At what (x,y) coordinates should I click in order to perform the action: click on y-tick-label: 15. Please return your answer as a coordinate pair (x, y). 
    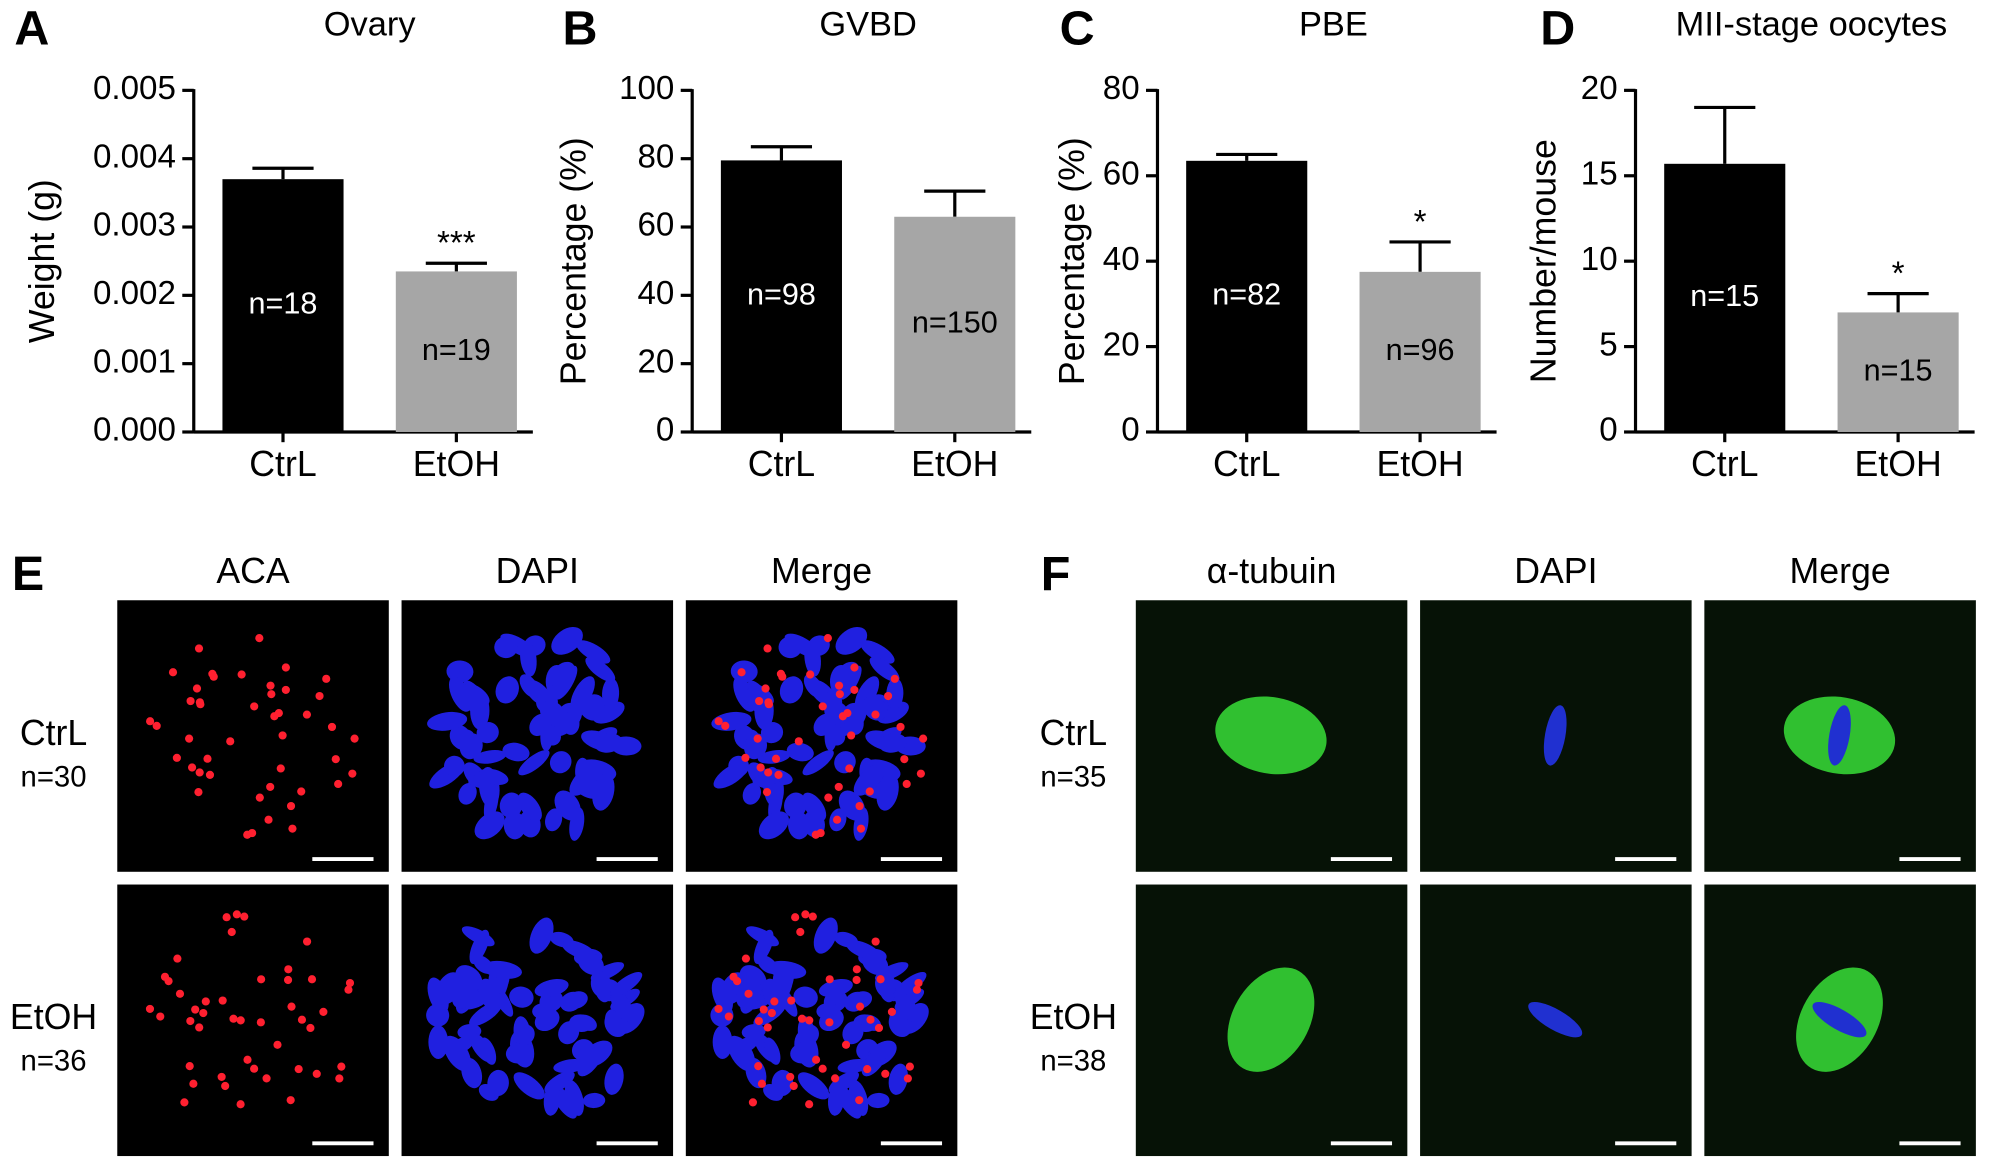
    Looking at the image, I should click on (1599, 174).